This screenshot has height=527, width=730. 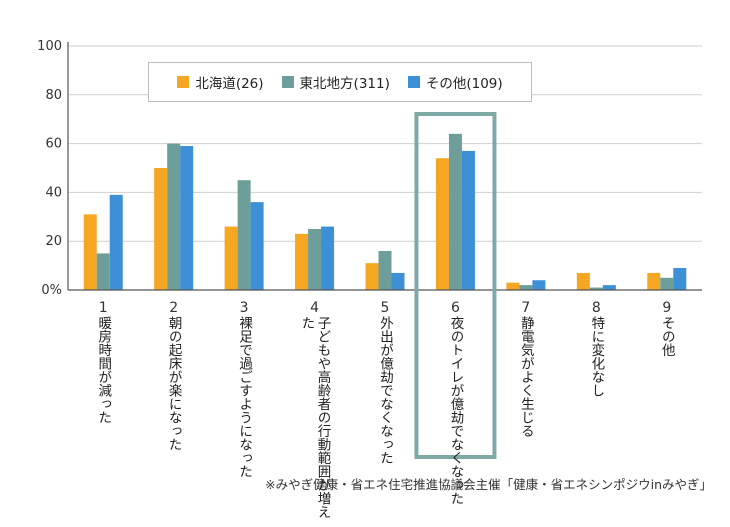 What do you see at coordinates (344, 84) in the screenshot?
I see `legend-label-tohoku: 東北地方(311)` at bounding box center [344, 84].